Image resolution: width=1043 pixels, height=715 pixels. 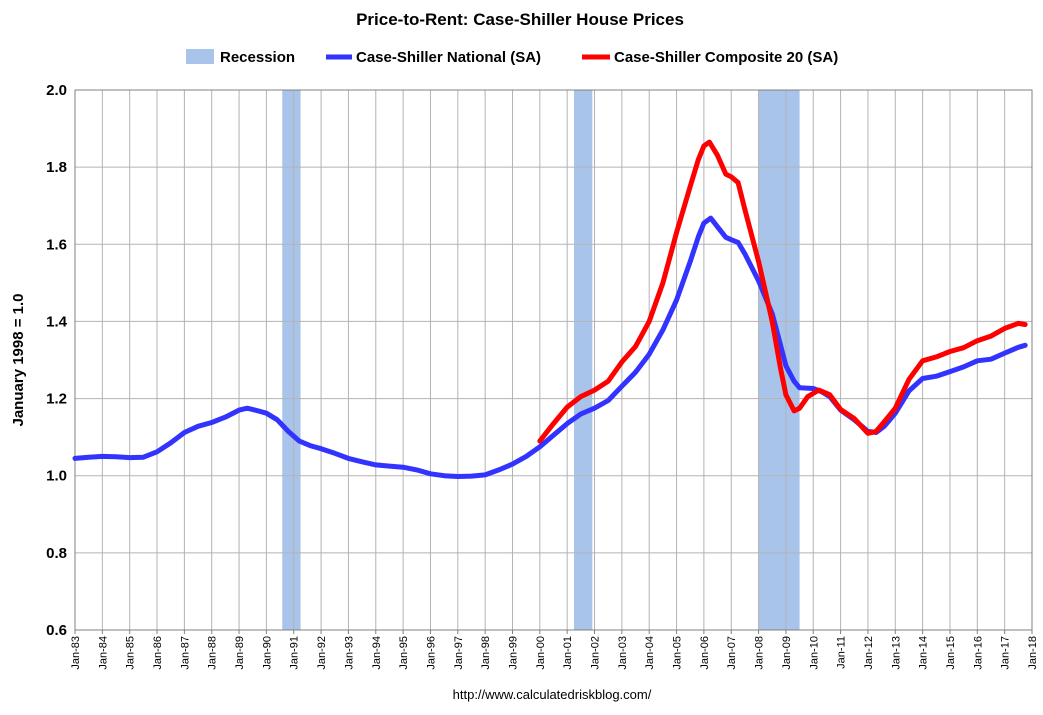 What do you see at coordinates (787, 653) in the screenshot?
I see `x-tick-label: Jan-09` at bounding box center [787, 653].